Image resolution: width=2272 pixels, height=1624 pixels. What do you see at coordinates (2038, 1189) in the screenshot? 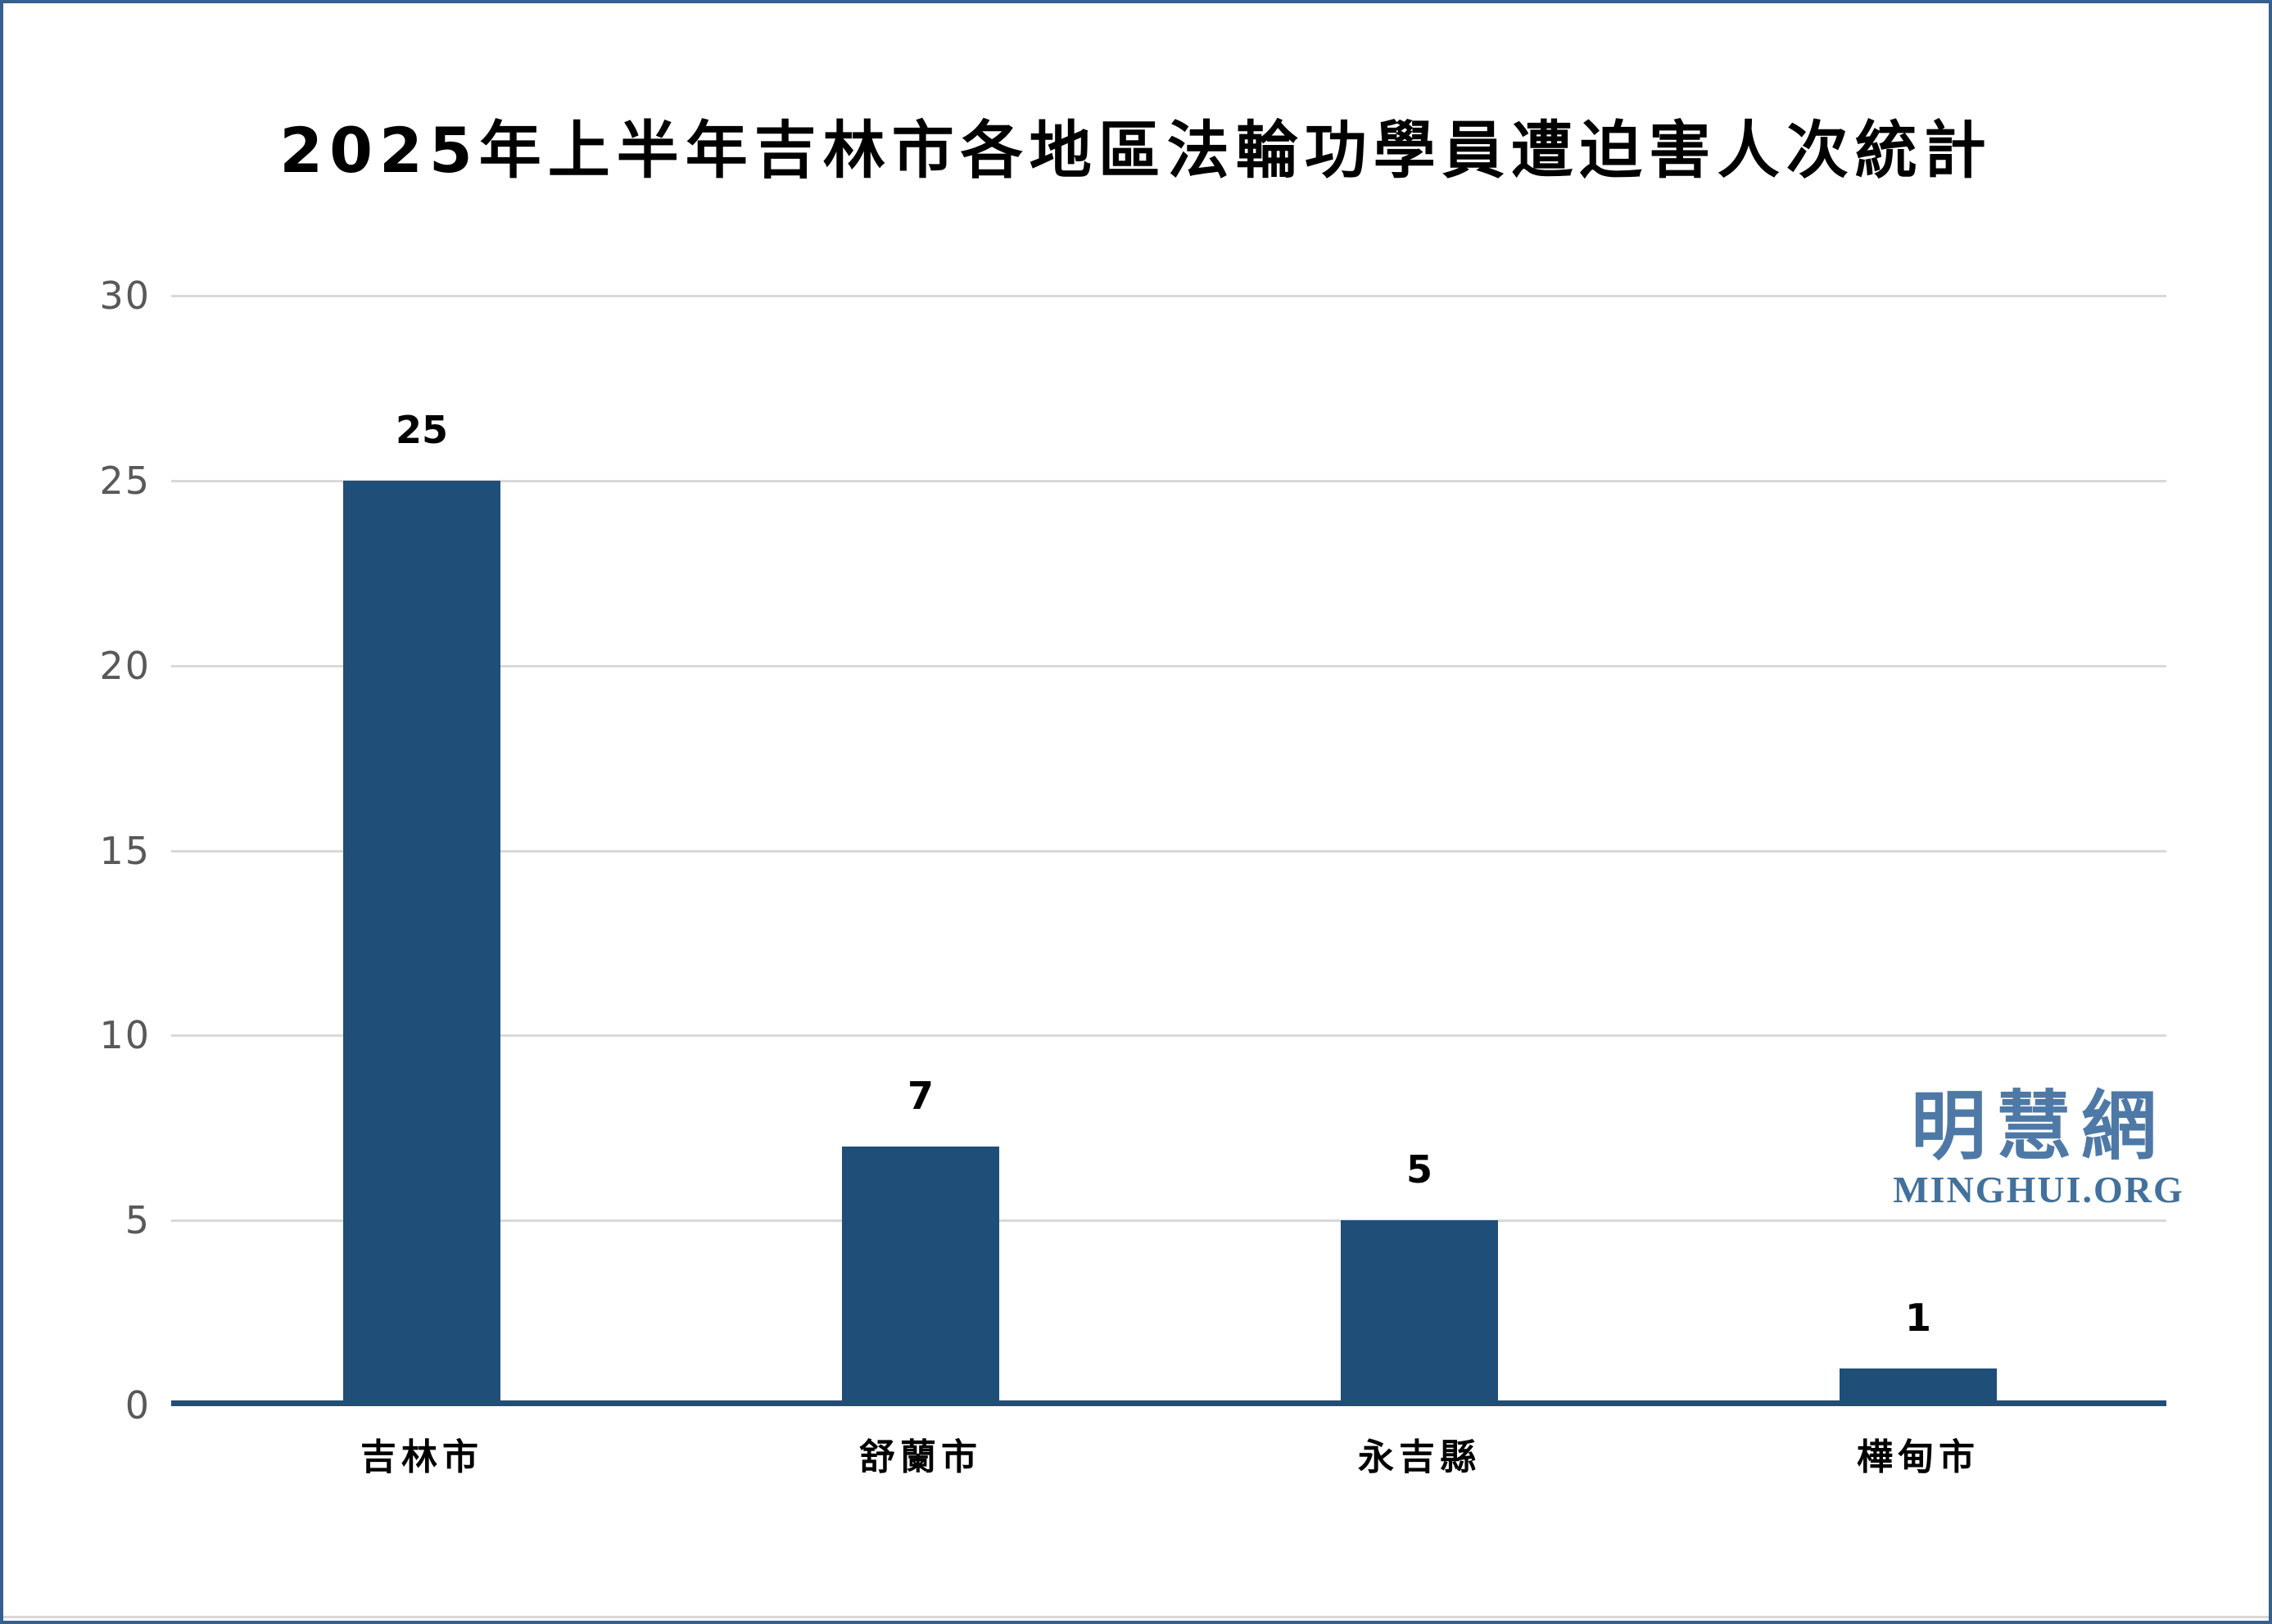
I see `watermark-url-text: MINGHUI.ORG` at bounding box center [2038, 1189].